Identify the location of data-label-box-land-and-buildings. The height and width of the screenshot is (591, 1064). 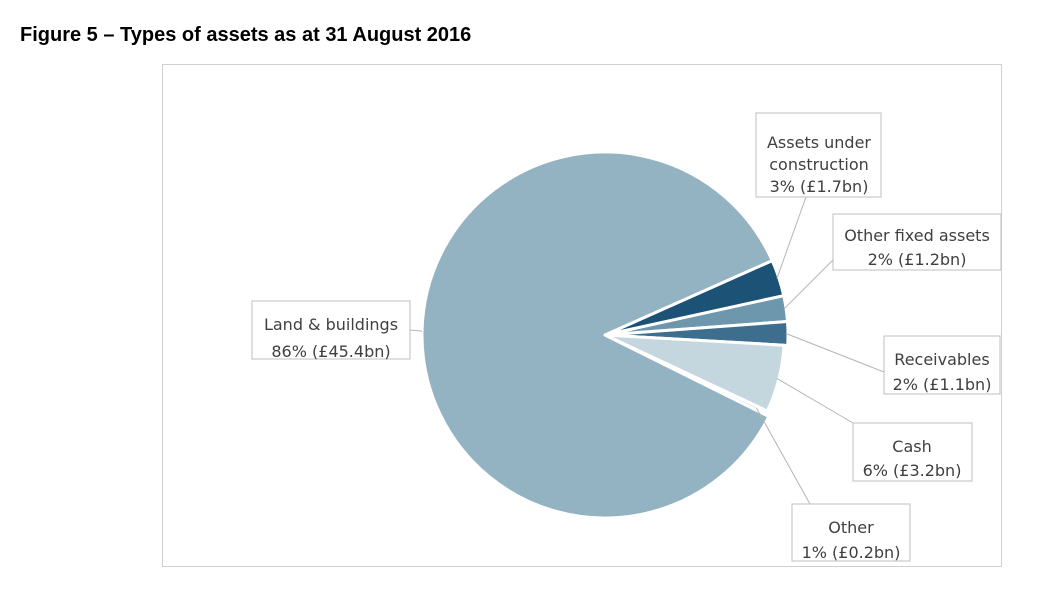
(331, 330).